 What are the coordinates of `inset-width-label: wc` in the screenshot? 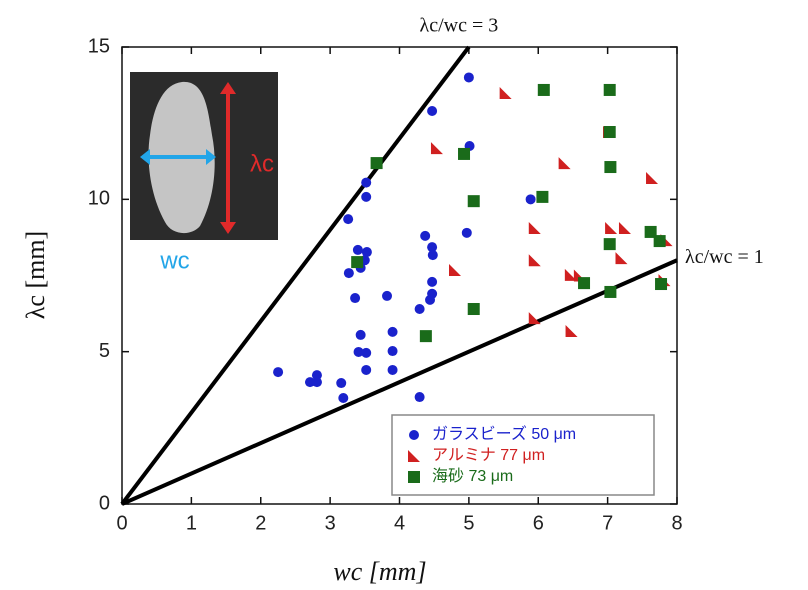 It's located at (174, 260).